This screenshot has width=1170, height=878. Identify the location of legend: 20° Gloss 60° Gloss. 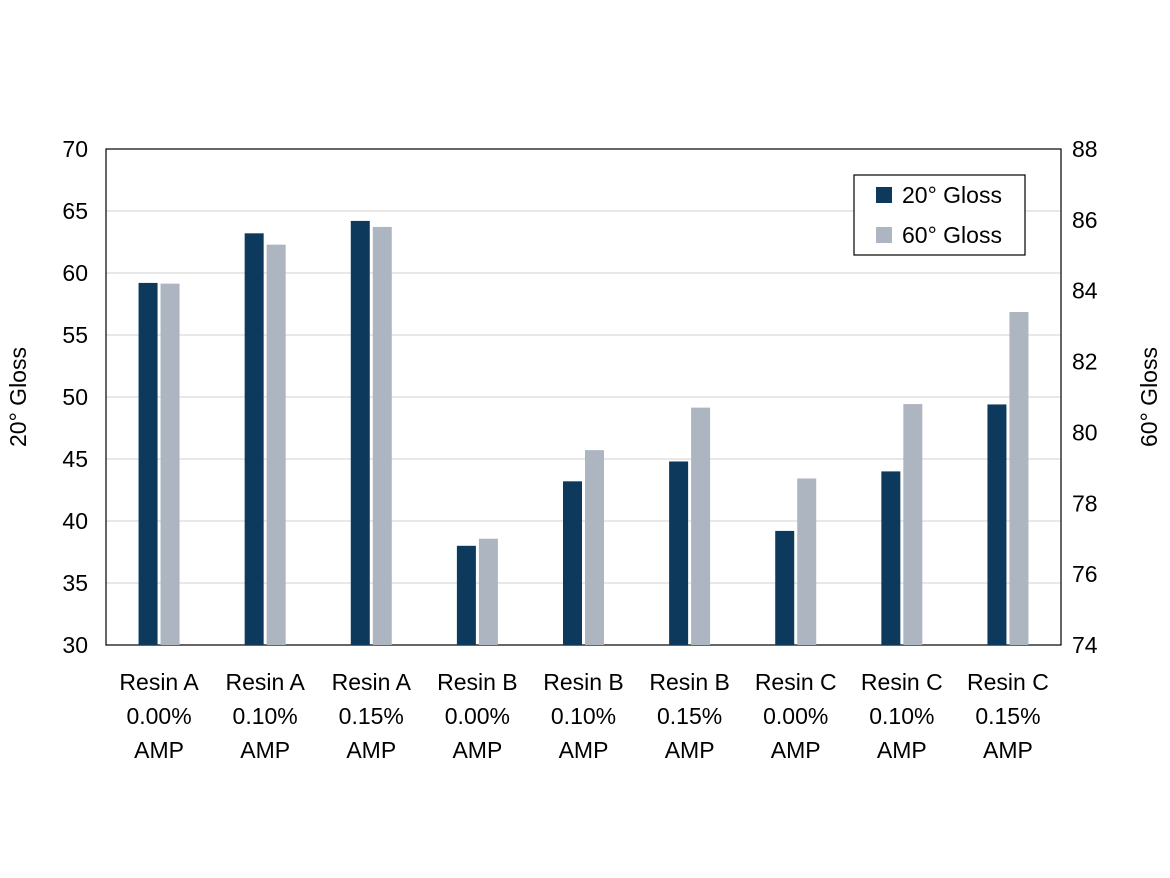
(939, 215).